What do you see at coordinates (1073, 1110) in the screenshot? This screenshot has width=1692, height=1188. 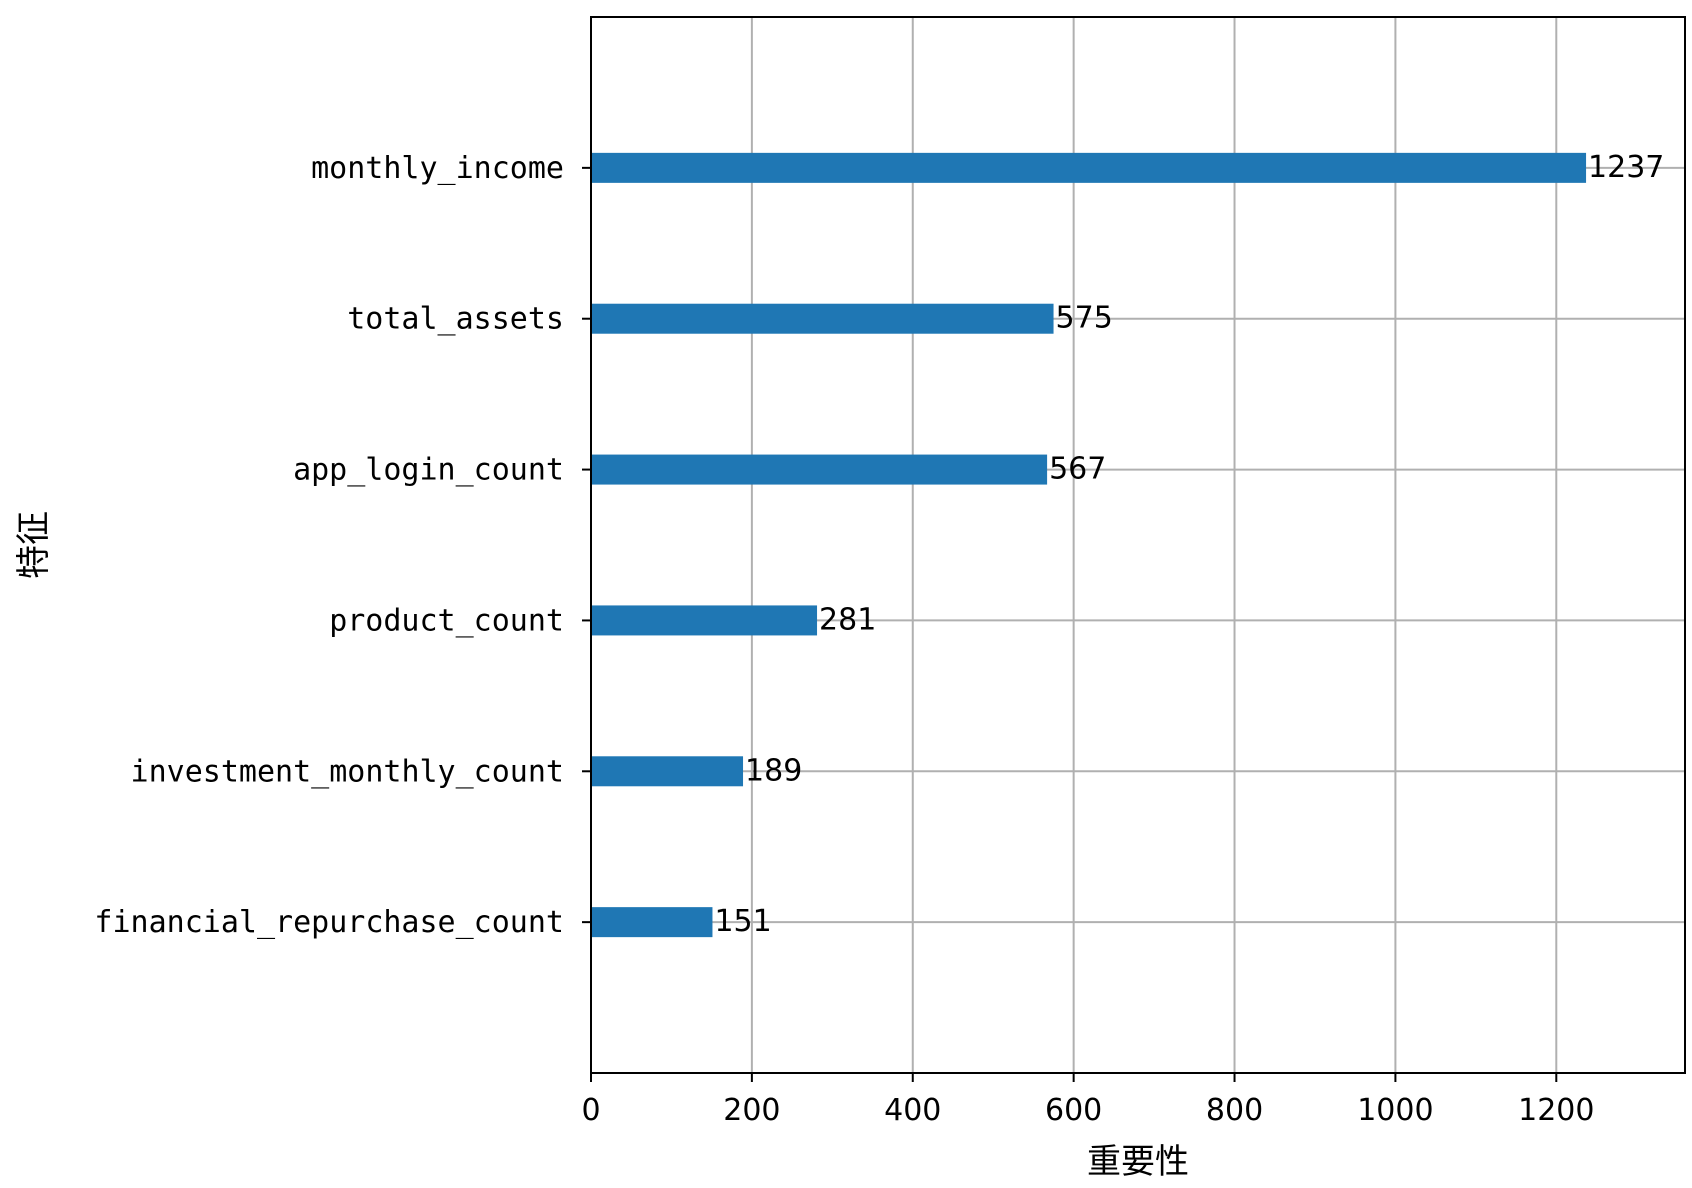 I see `x-tick-label: 600` at bounding box center [1073, 1110].